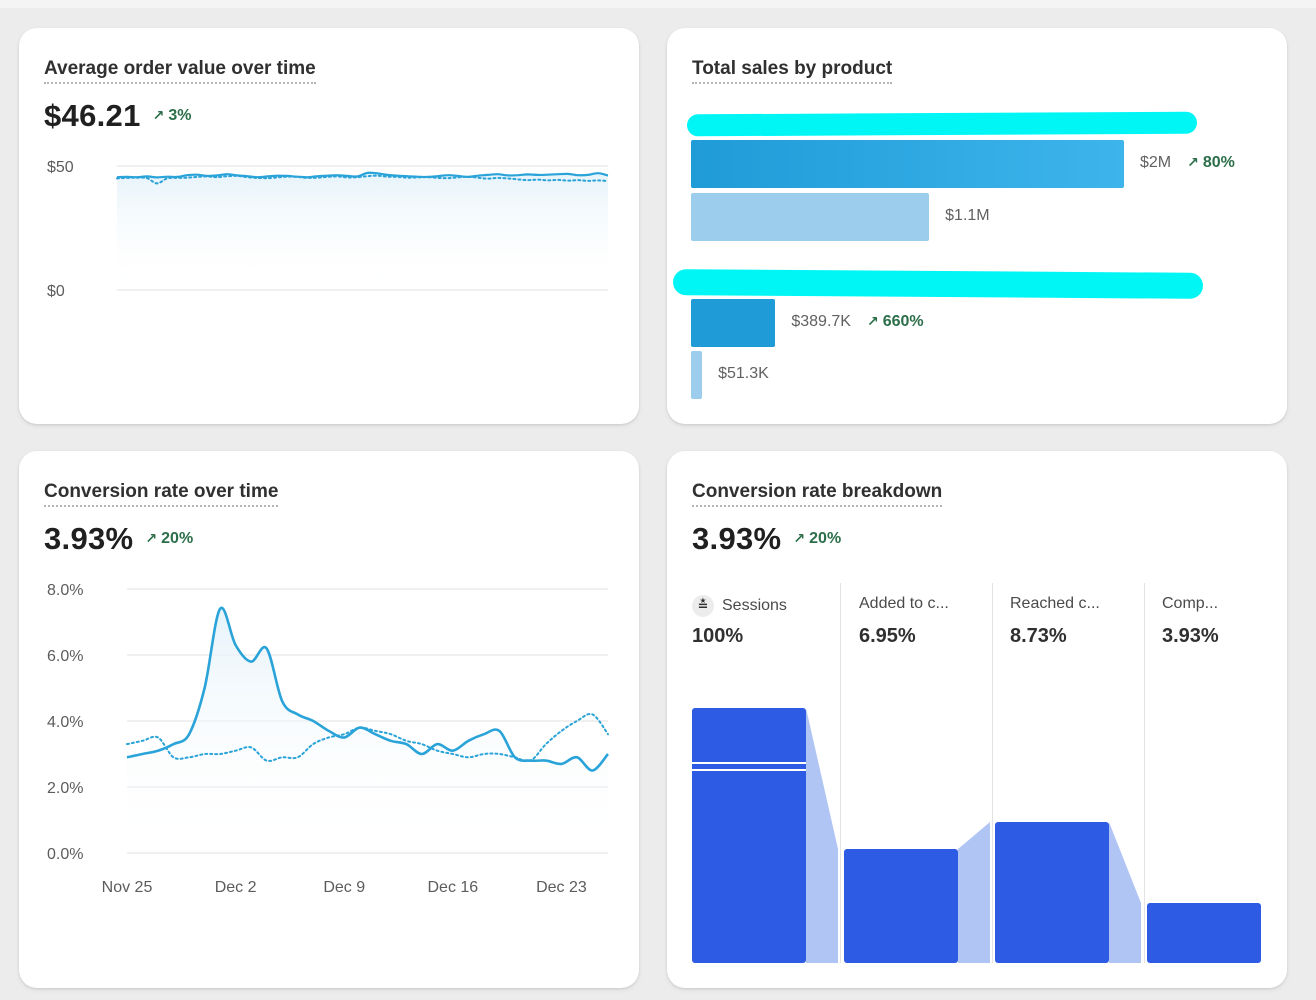 The height and width of the screenshot is (1000, 1316). Describe the element at coordinates (89, 538) in the screenshot. I see `conversion-value: 3.93%` at that location.